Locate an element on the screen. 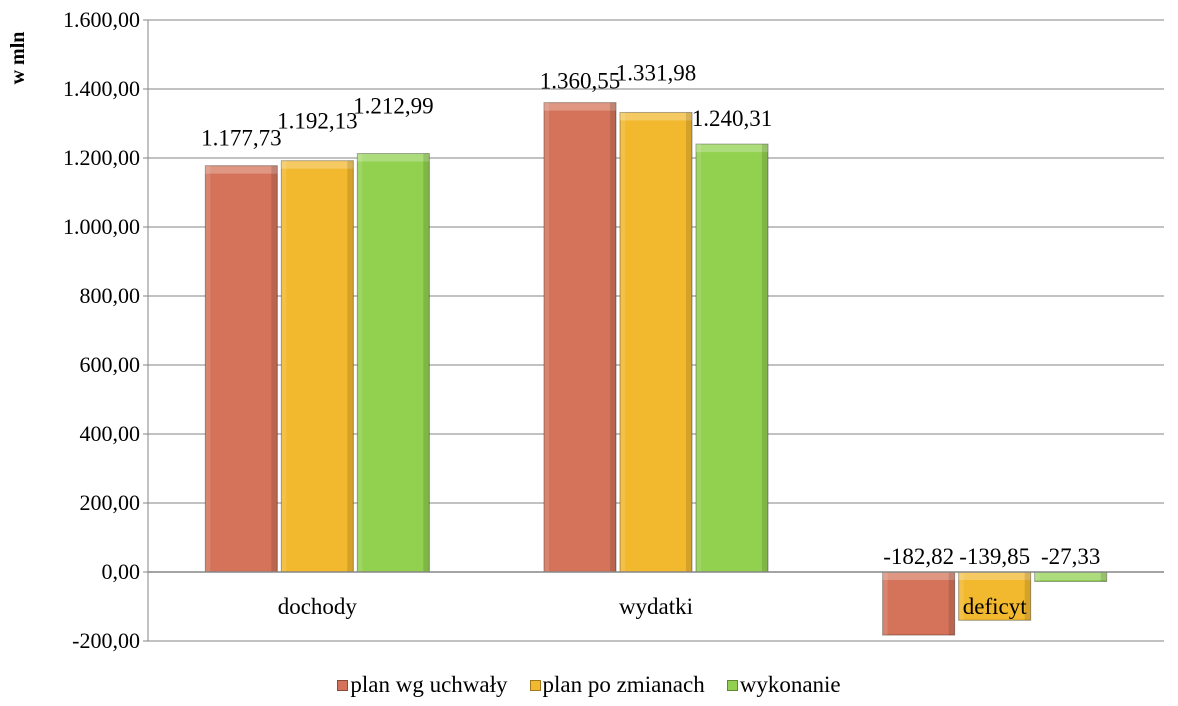  legend-label: wykonanie is located at coordinates (790, 684).